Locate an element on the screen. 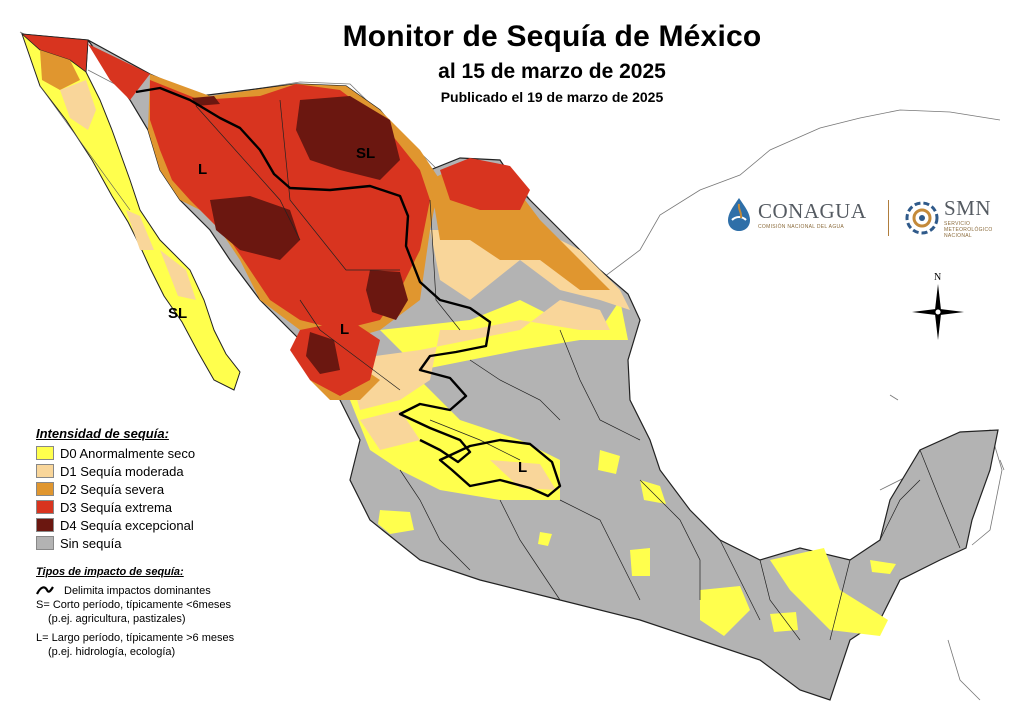  map-label-sl-bcs: SL is located at coordinates (177, 313).